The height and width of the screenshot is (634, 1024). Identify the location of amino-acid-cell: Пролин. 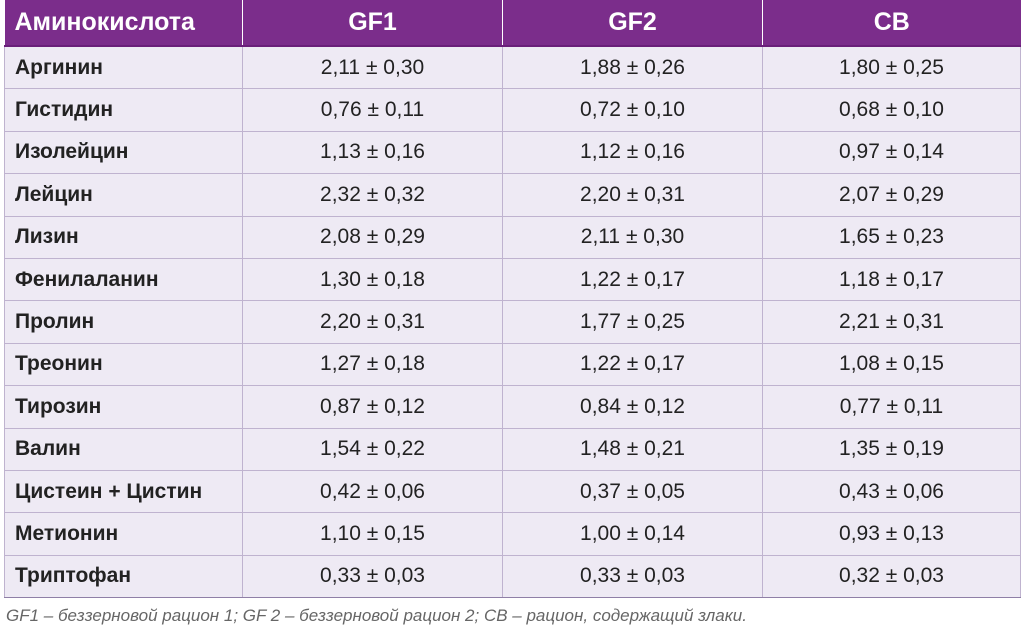
(123, 322).